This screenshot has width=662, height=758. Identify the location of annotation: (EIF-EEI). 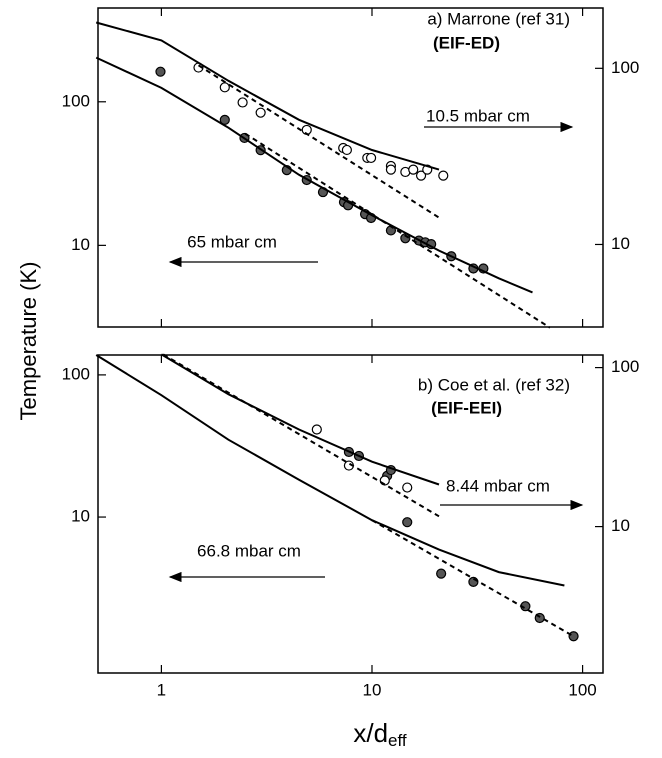
(466, 407).